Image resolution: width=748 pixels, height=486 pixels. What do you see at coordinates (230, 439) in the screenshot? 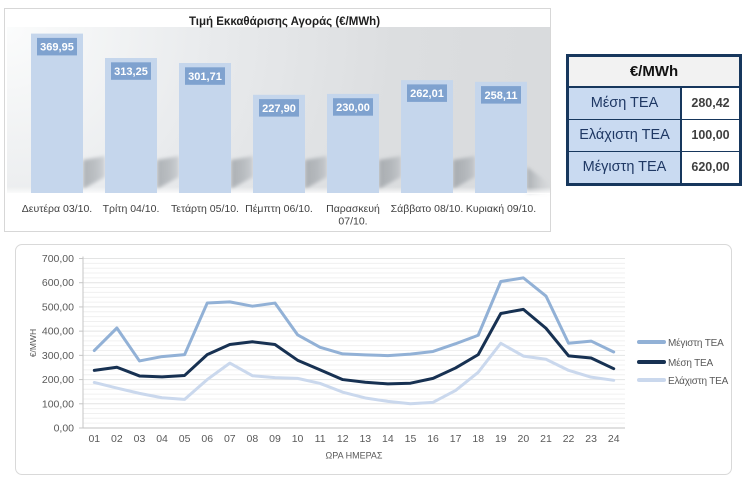
I see `svg-text: 07` at bounding box center [230, 439].